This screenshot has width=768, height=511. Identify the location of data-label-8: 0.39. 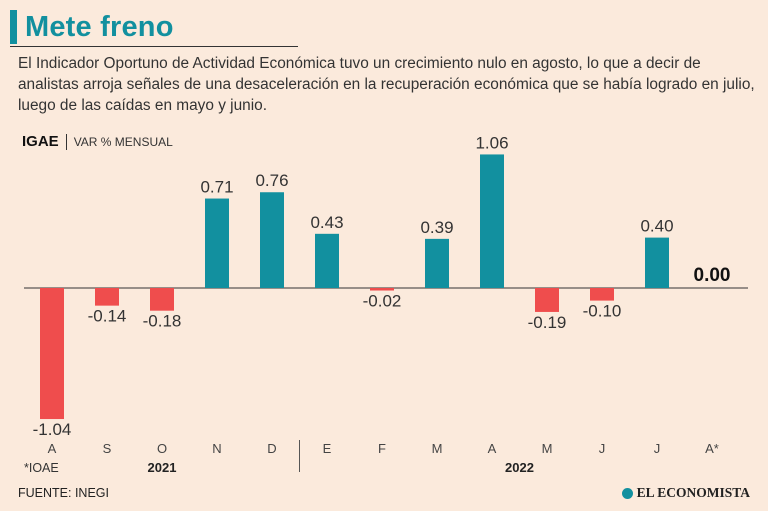
(436, 227).